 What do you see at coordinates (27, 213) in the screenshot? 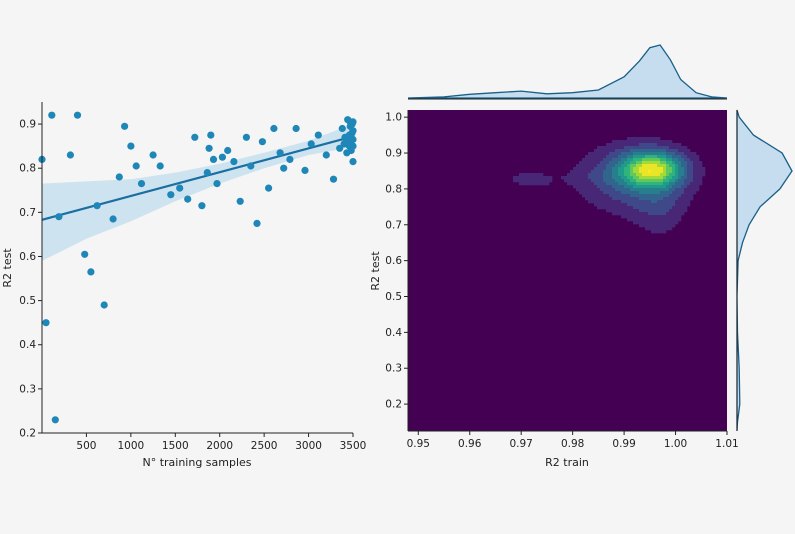
I see `left-y-tick-label: 0.7` at bounding box center [27, 213].